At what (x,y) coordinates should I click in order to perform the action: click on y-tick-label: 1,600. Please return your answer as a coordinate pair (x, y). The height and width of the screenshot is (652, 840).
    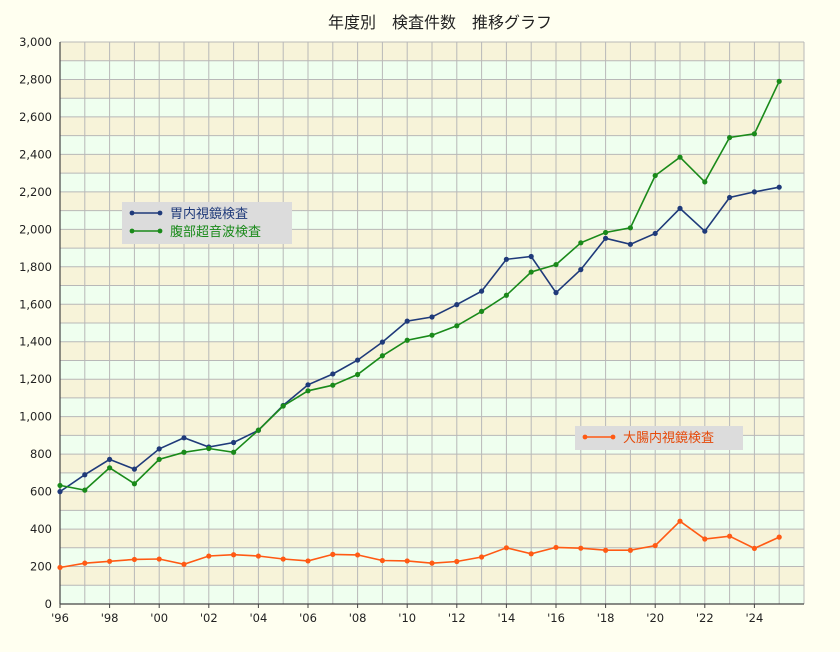
    Looking at the image, I should click on (35, 304).